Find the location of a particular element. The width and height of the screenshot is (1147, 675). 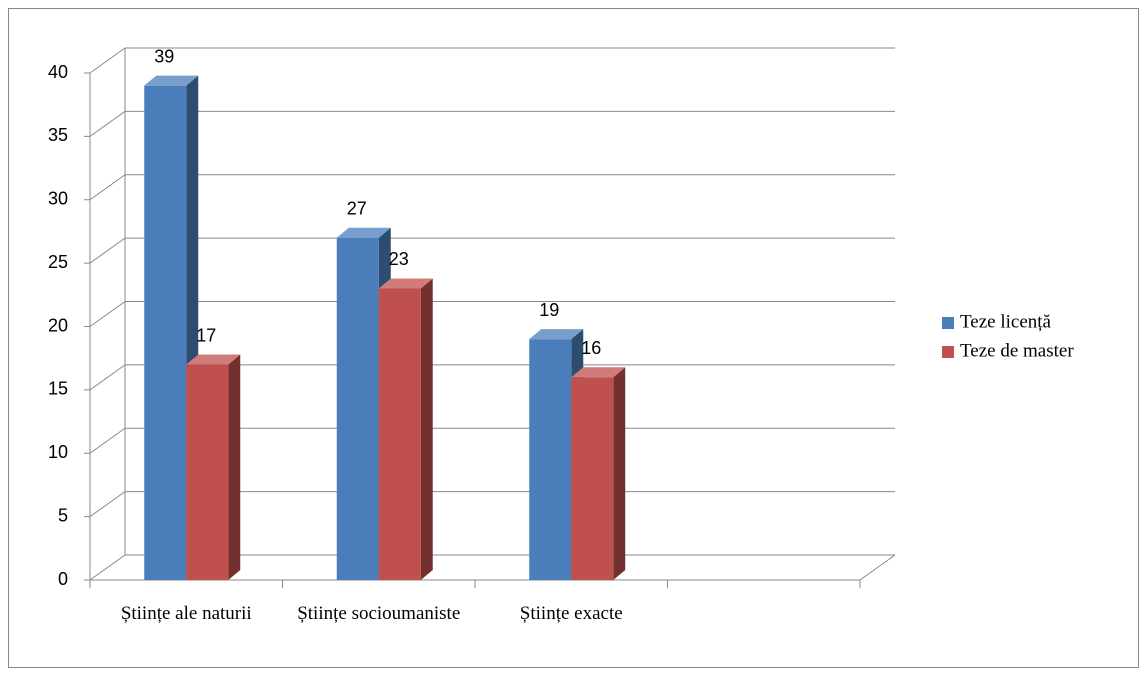

y-tick-label: 35 is located at coordinates (58, 135).